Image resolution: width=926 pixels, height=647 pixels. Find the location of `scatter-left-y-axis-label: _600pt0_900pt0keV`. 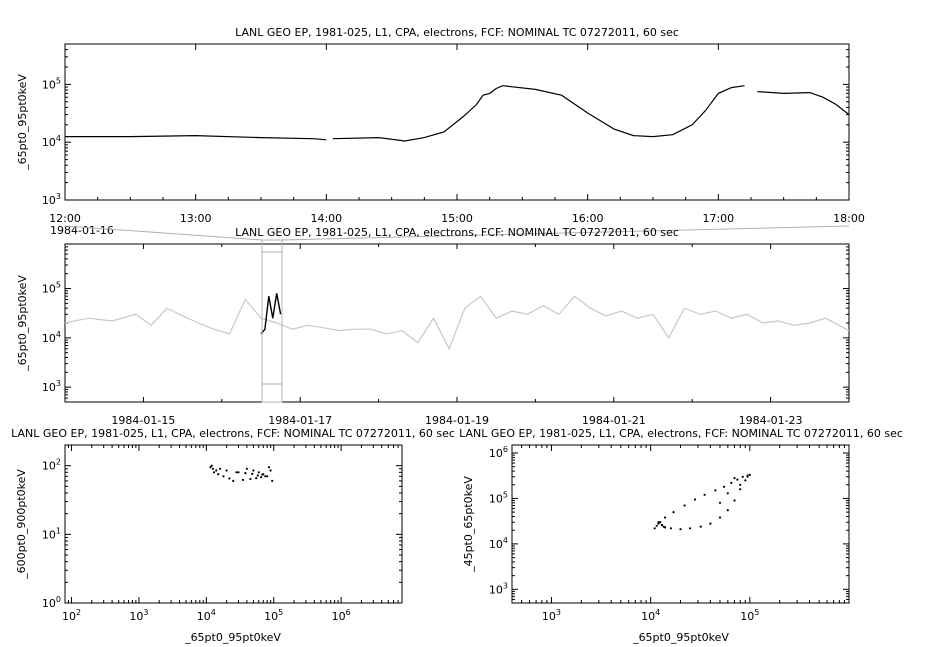

scatter-left-y-axis-label: _600pt0_900pt0keV is located at coordinates (21, 524).